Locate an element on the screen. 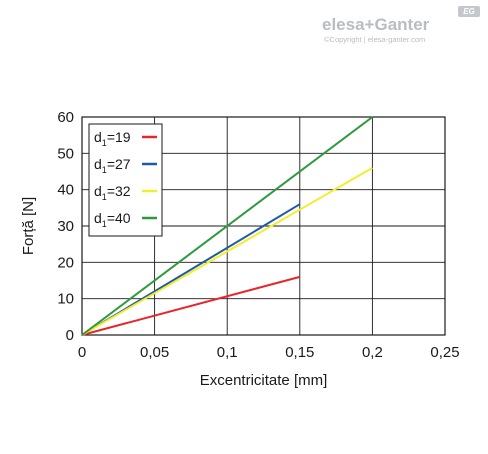 This screenshot has width=488, height=454. y-tick-label-1: 10 is located at coordinates (65, 299).